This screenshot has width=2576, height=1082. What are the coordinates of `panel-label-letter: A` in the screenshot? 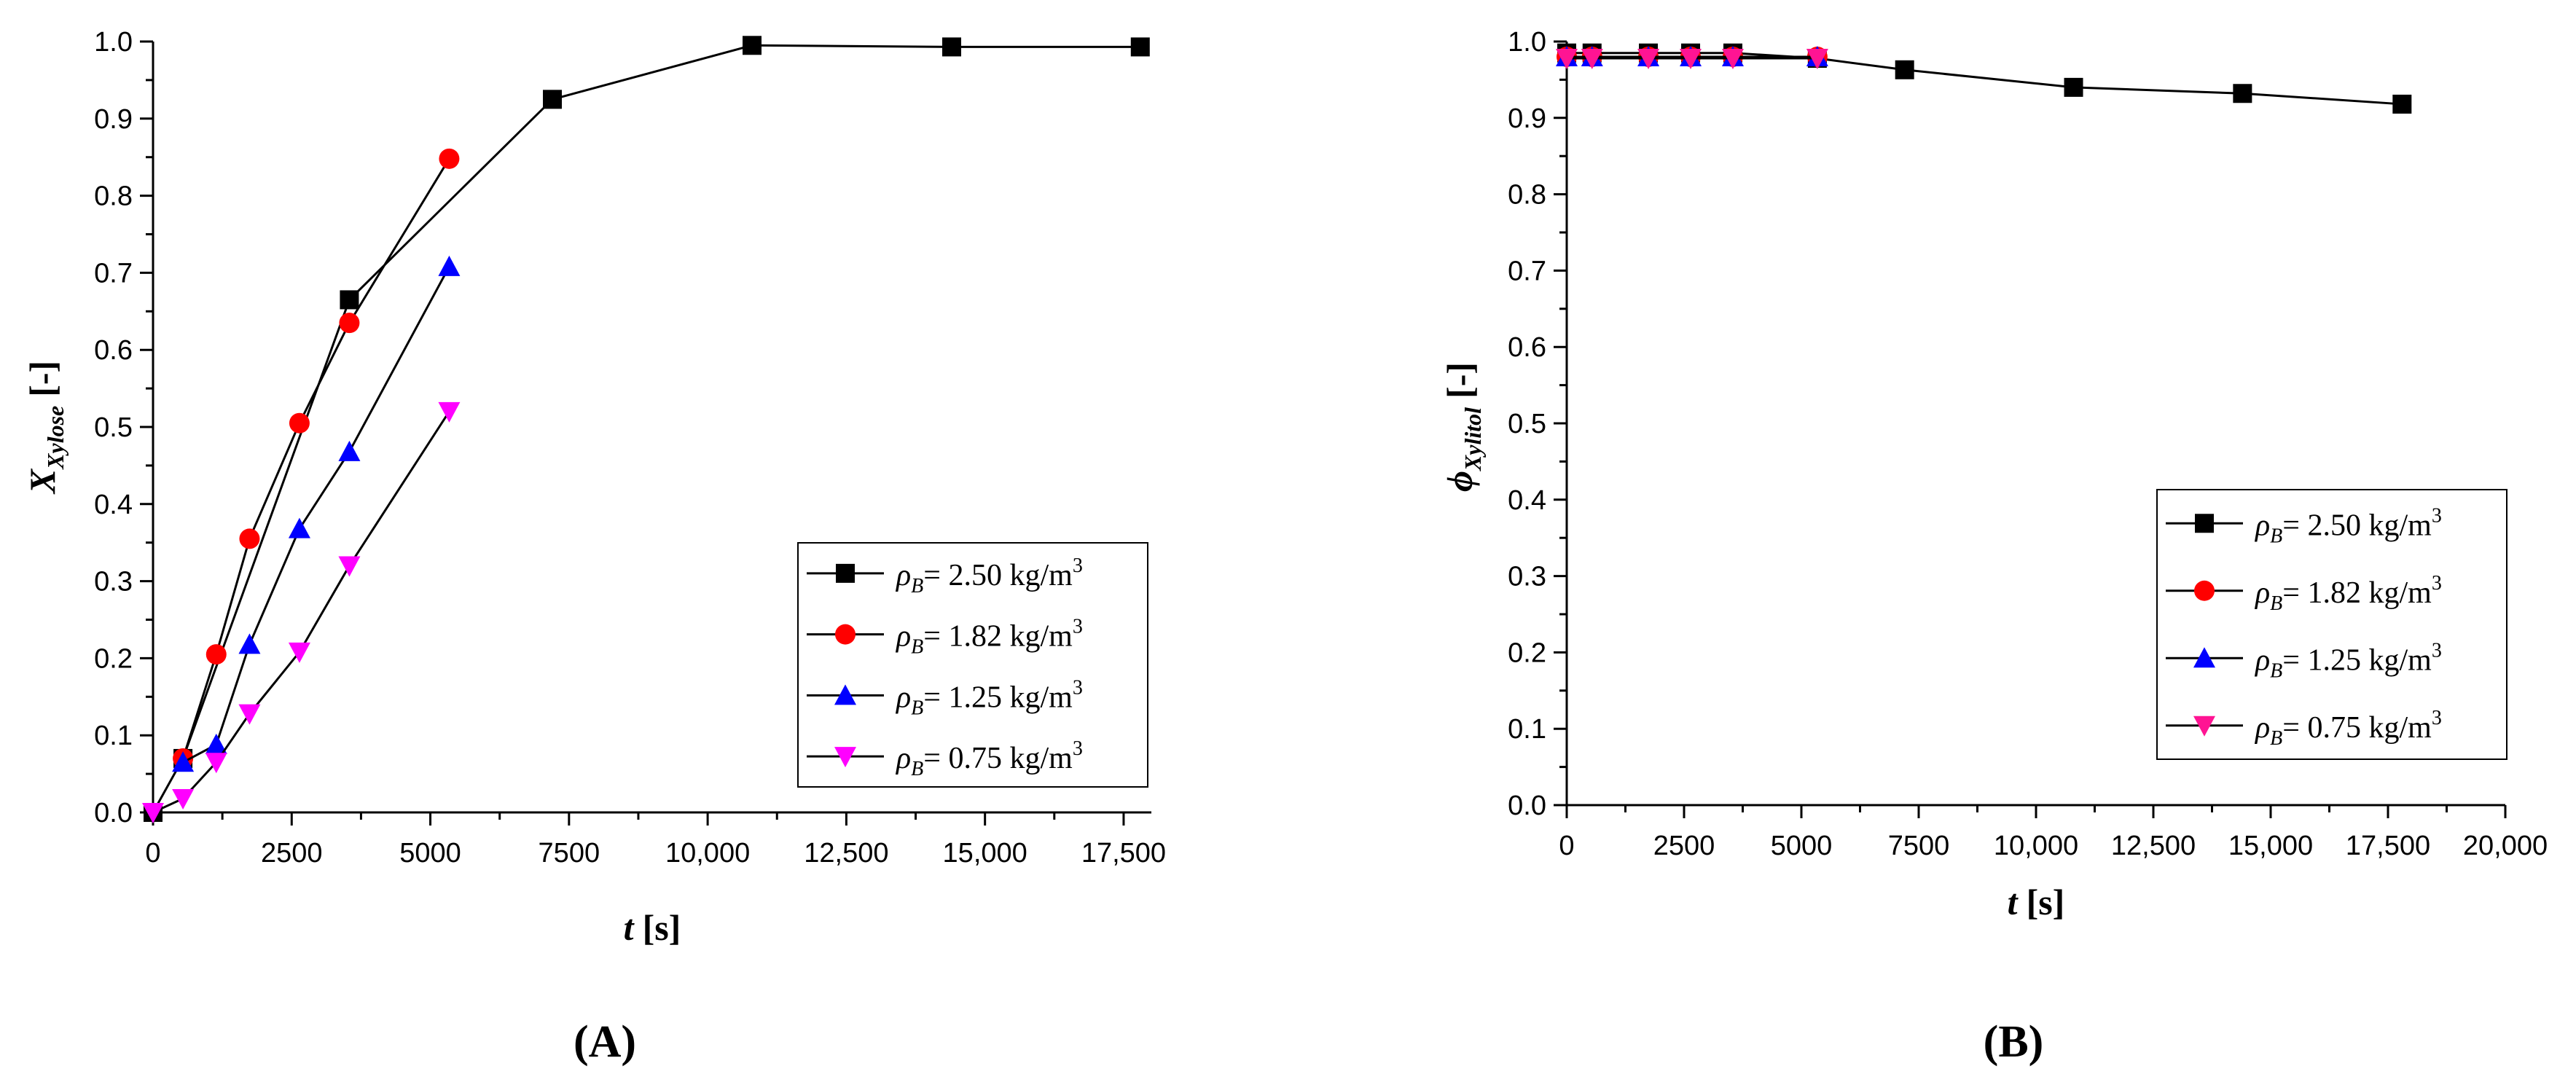 It's located at (605, 1042).